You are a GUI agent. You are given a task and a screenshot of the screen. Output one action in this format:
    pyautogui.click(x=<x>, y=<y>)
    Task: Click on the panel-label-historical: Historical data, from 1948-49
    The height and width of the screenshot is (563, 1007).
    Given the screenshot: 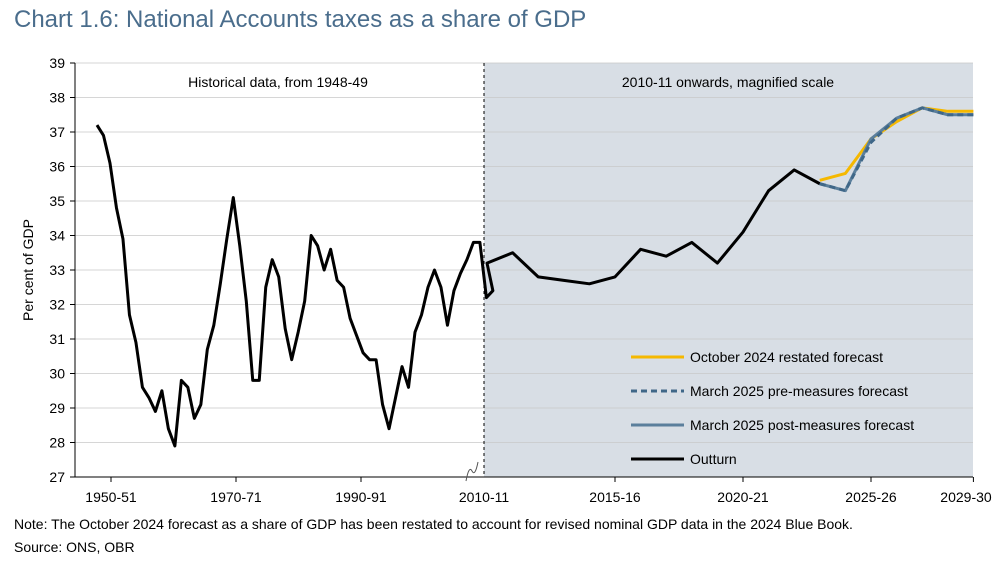 What is the action you would take?
    pyautogui.click(x=278, y=82)
    